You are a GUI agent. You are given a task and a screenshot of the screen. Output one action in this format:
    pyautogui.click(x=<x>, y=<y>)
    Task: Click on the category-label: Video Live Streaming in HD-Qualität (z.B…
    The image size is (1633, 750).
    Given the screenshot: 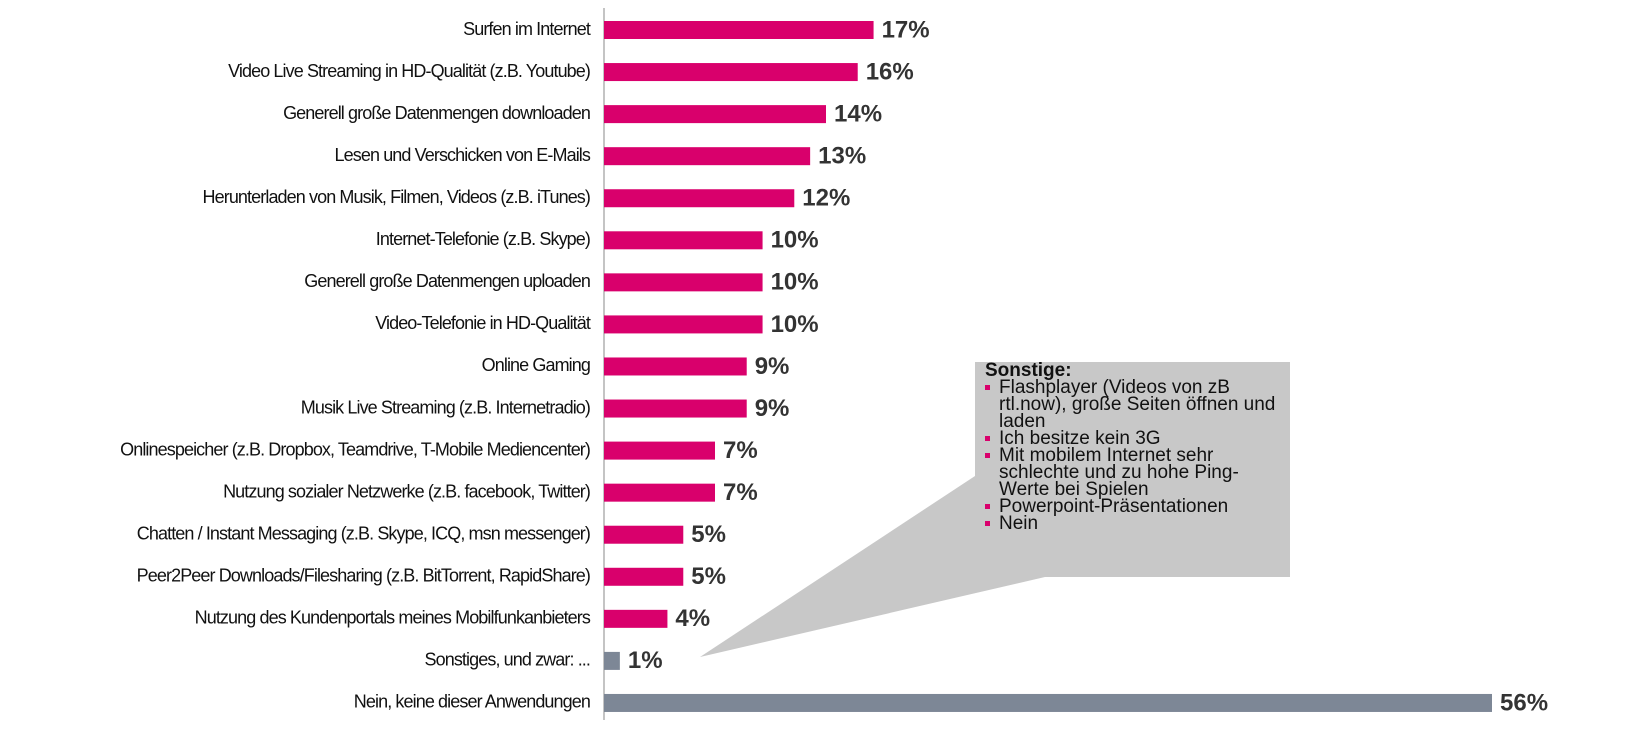 What is the action you would take?
    pyautogui.click(x=409, y=71)
    